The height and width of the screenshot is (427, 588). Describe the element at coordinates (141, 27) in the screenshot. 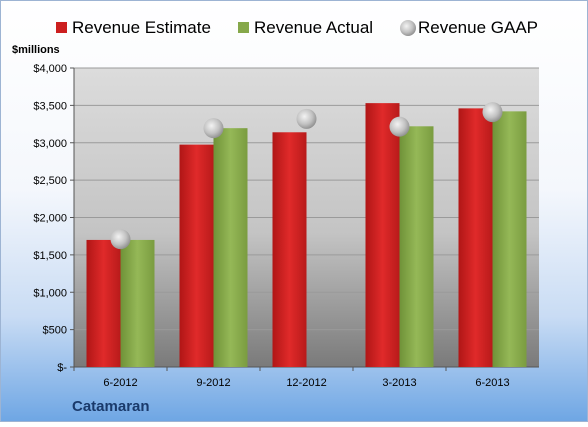

I see `legend-label: Revenue Estimate` at that location.